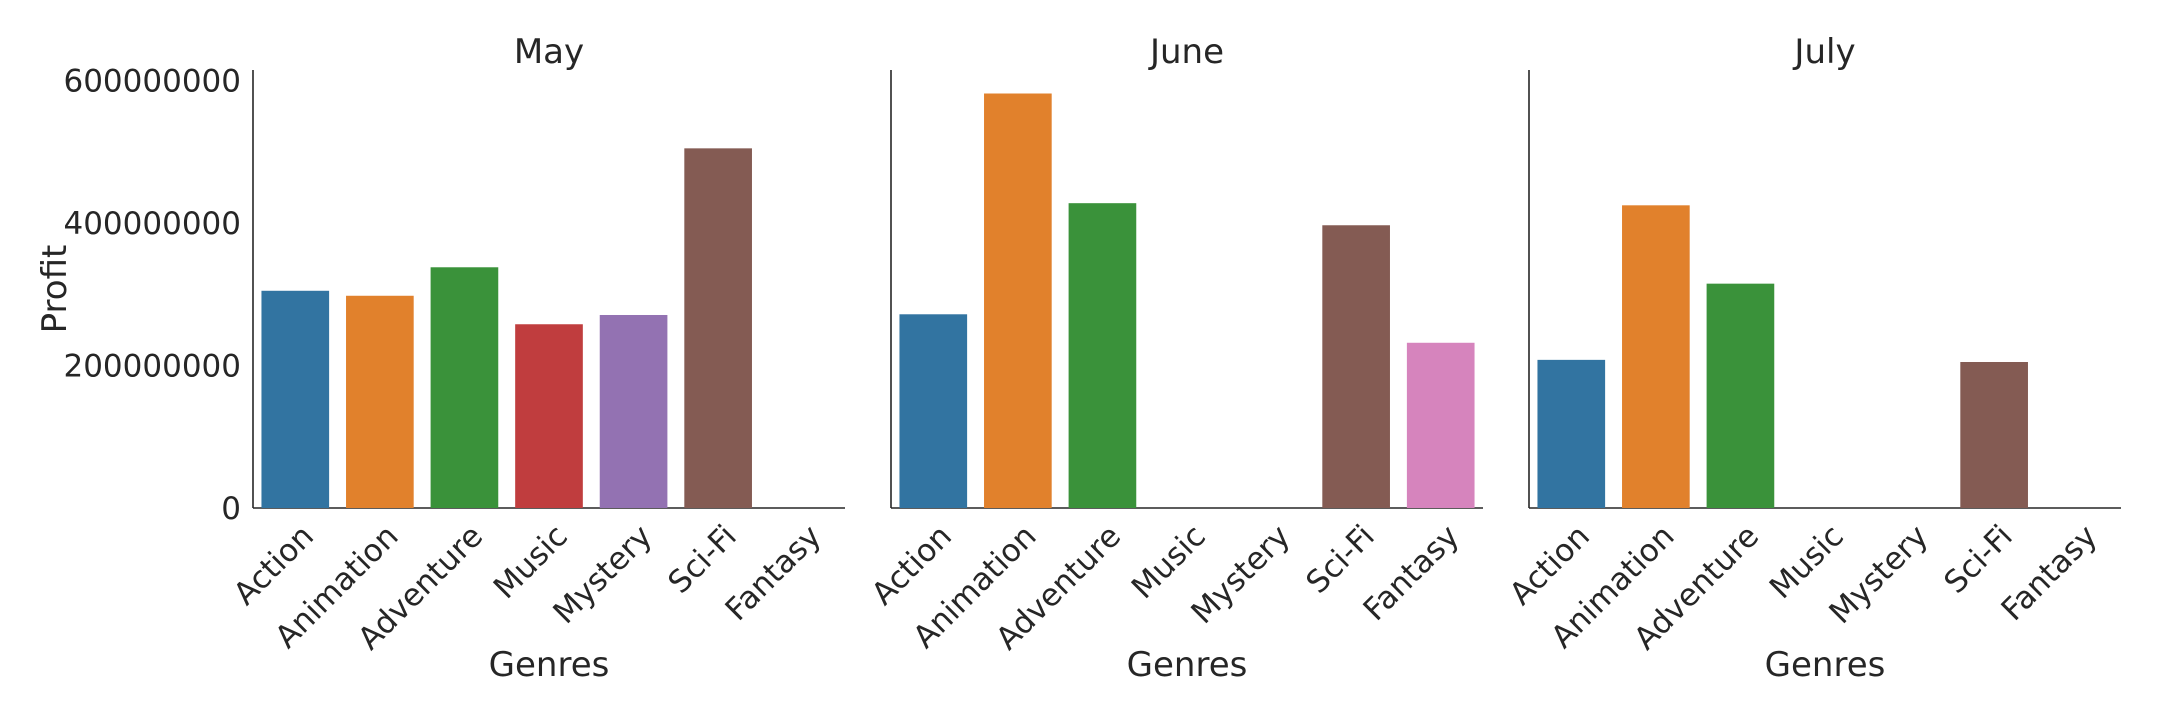 This screenshot has height=725, width=2160. What do you see at coordinates (152, 224) in the screenshot?
I see `y-tick-label: 400000000` at bounding box center [152, 224].